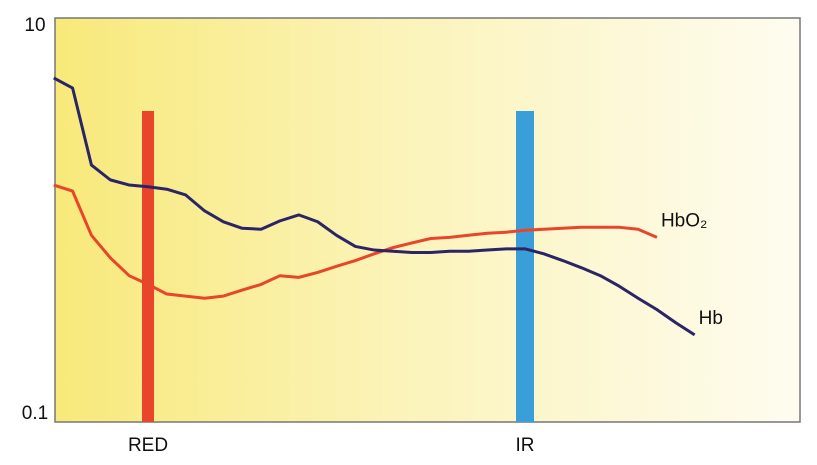  Describe the element at coordinates (148, 445) in the screenshot. I see `x-tick-label: RED` at that location.